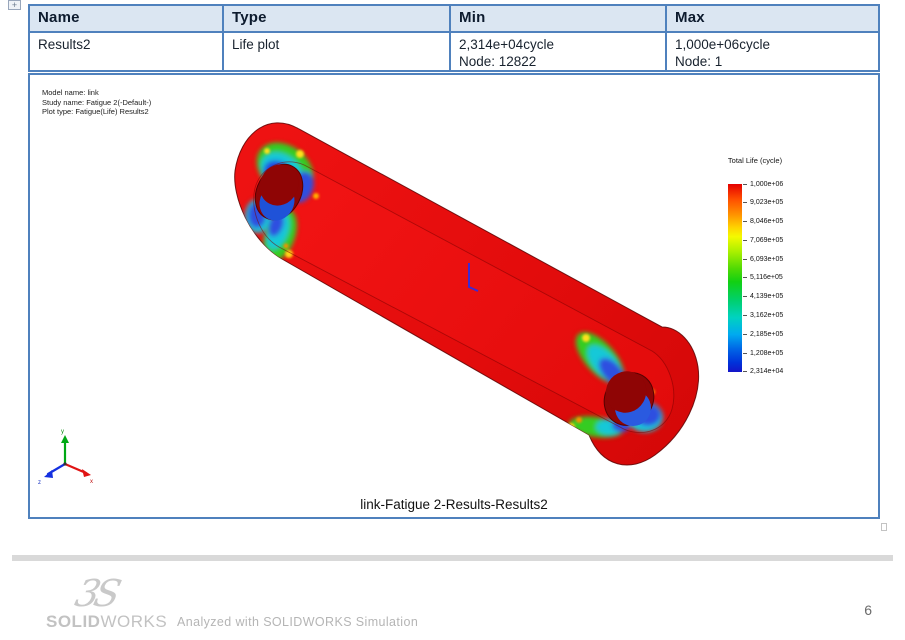  Describe the element at coordinates (735, 278) in the screenshot. I see `legend-colorbar` at that location.